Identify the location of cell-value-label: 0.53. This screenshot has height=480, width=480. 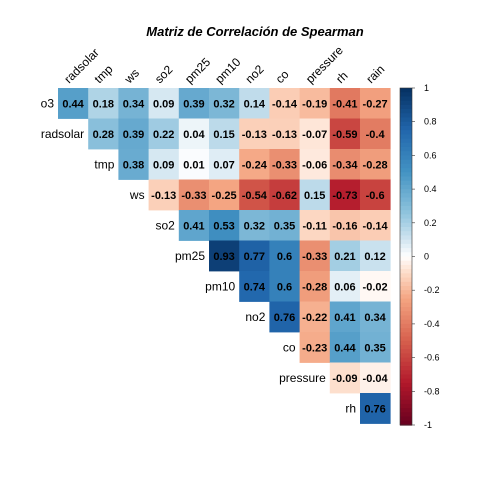
(223, 226).